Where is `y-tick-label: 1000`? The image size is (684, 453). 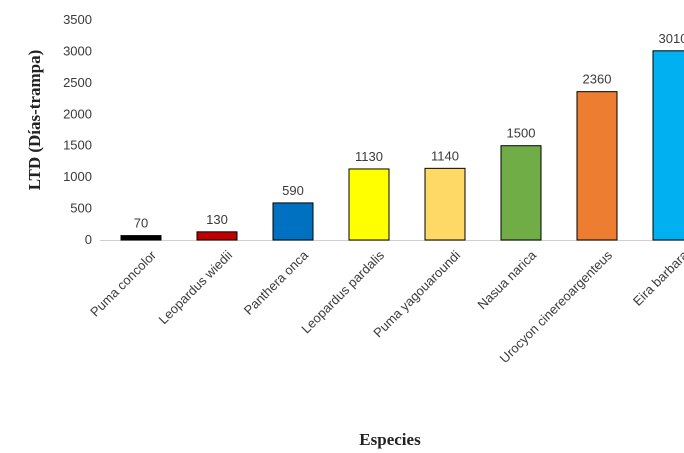 y-tick-label: 1000 is located at coordinates (77, 176).